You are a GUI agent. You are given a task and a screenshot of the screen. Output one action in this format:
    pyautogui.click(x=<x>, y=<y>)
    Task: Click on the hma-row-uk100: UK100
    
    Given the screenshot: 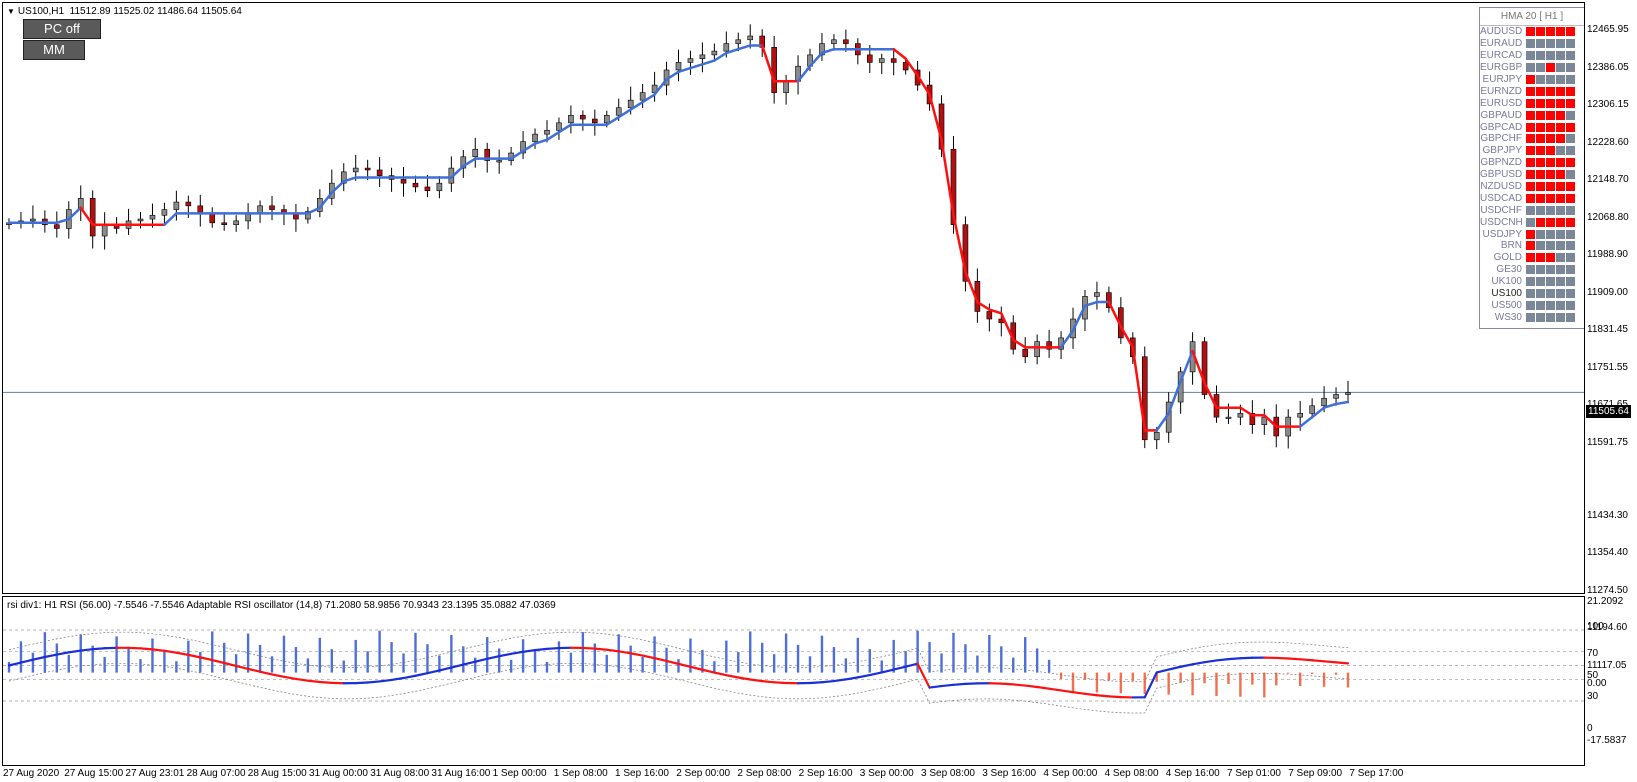 What is the action you would take?
    pyautogui.click(x=1532, y=282)
    